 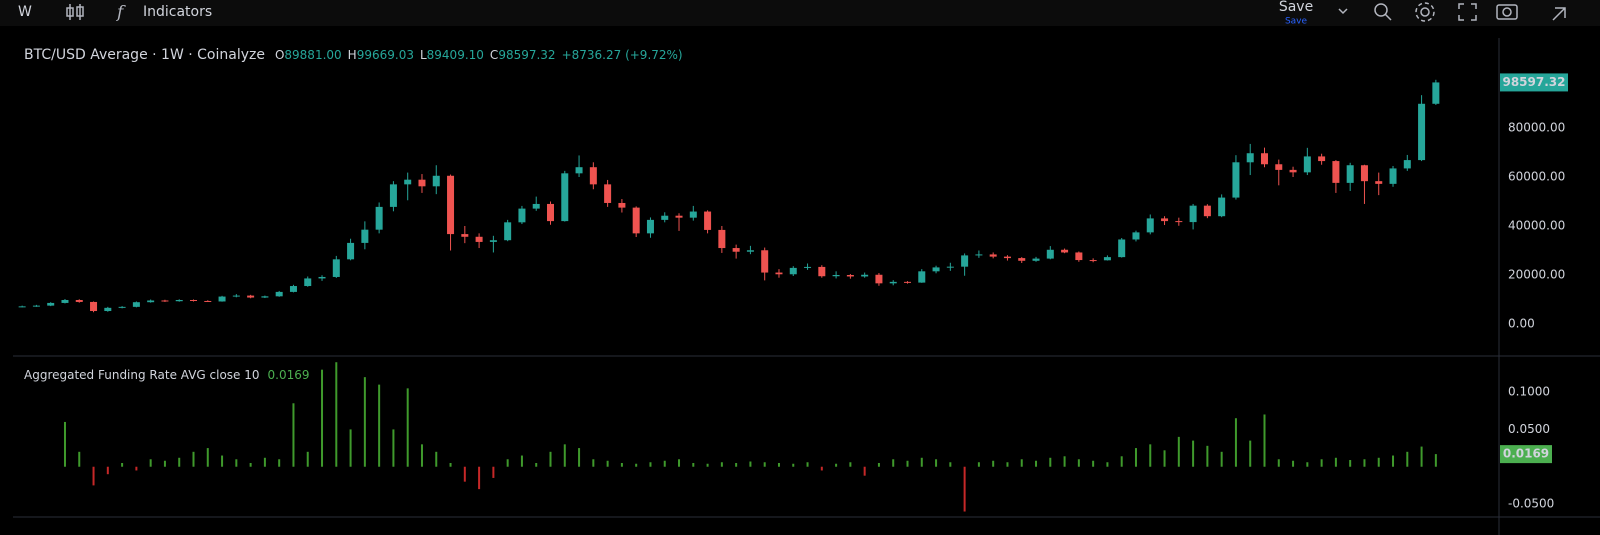 What do you see at coordinates (1529, 429) in the screenshot?
I see `y-tick-label: 0.0500` at bounding box center [1529, 429].